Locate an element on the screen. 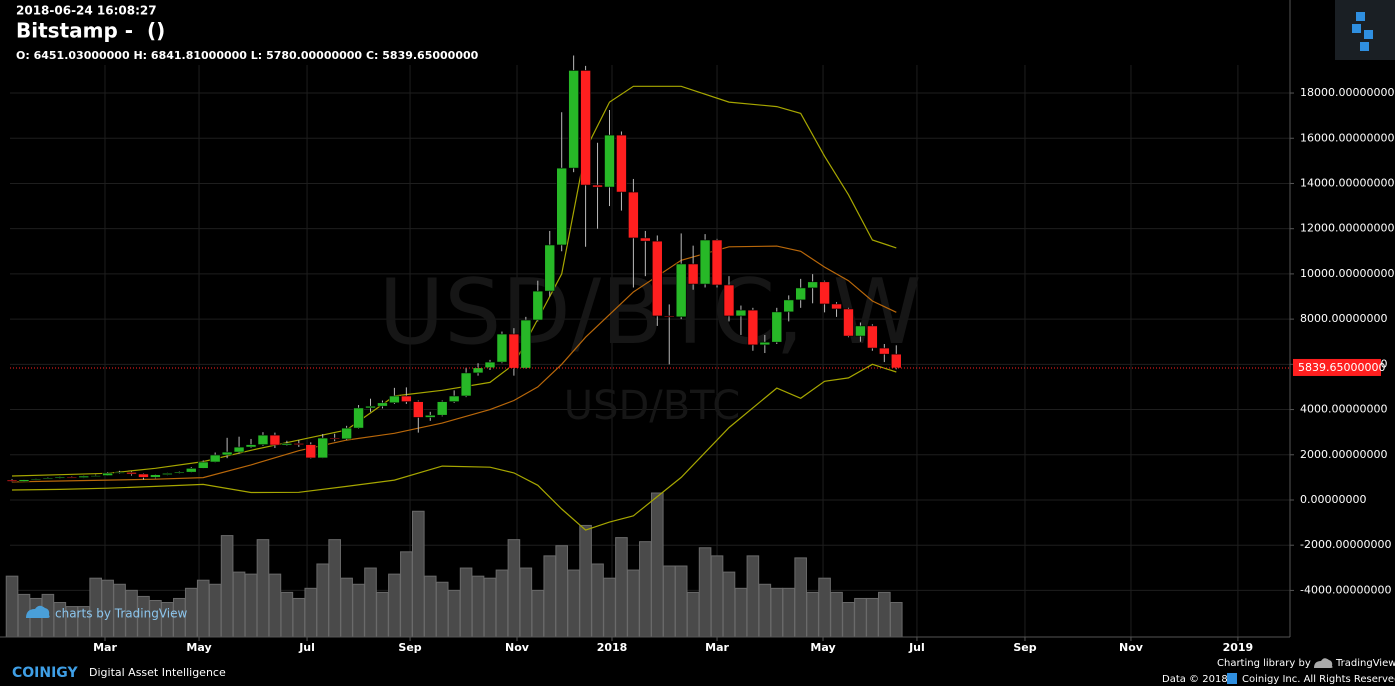 The height and width of the screenshot is (686, 1395). x-tick-label: May is located at coordinates (198, 647).